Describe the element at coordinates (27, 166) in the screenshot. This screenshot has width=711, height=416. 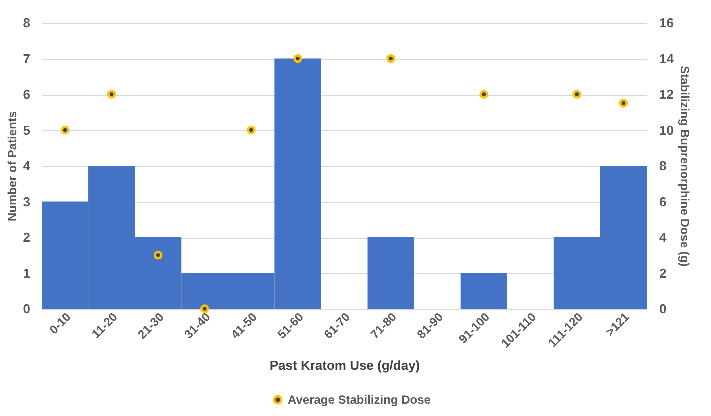
I see `y-tick-label: 4` at that location.